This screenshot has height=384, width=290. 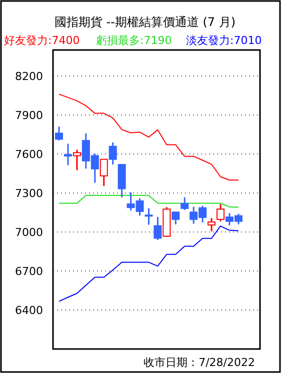 I want to click on chart-title: 國指期貨 --期權結算價通道 (7 月), so click(x=145, y=22).